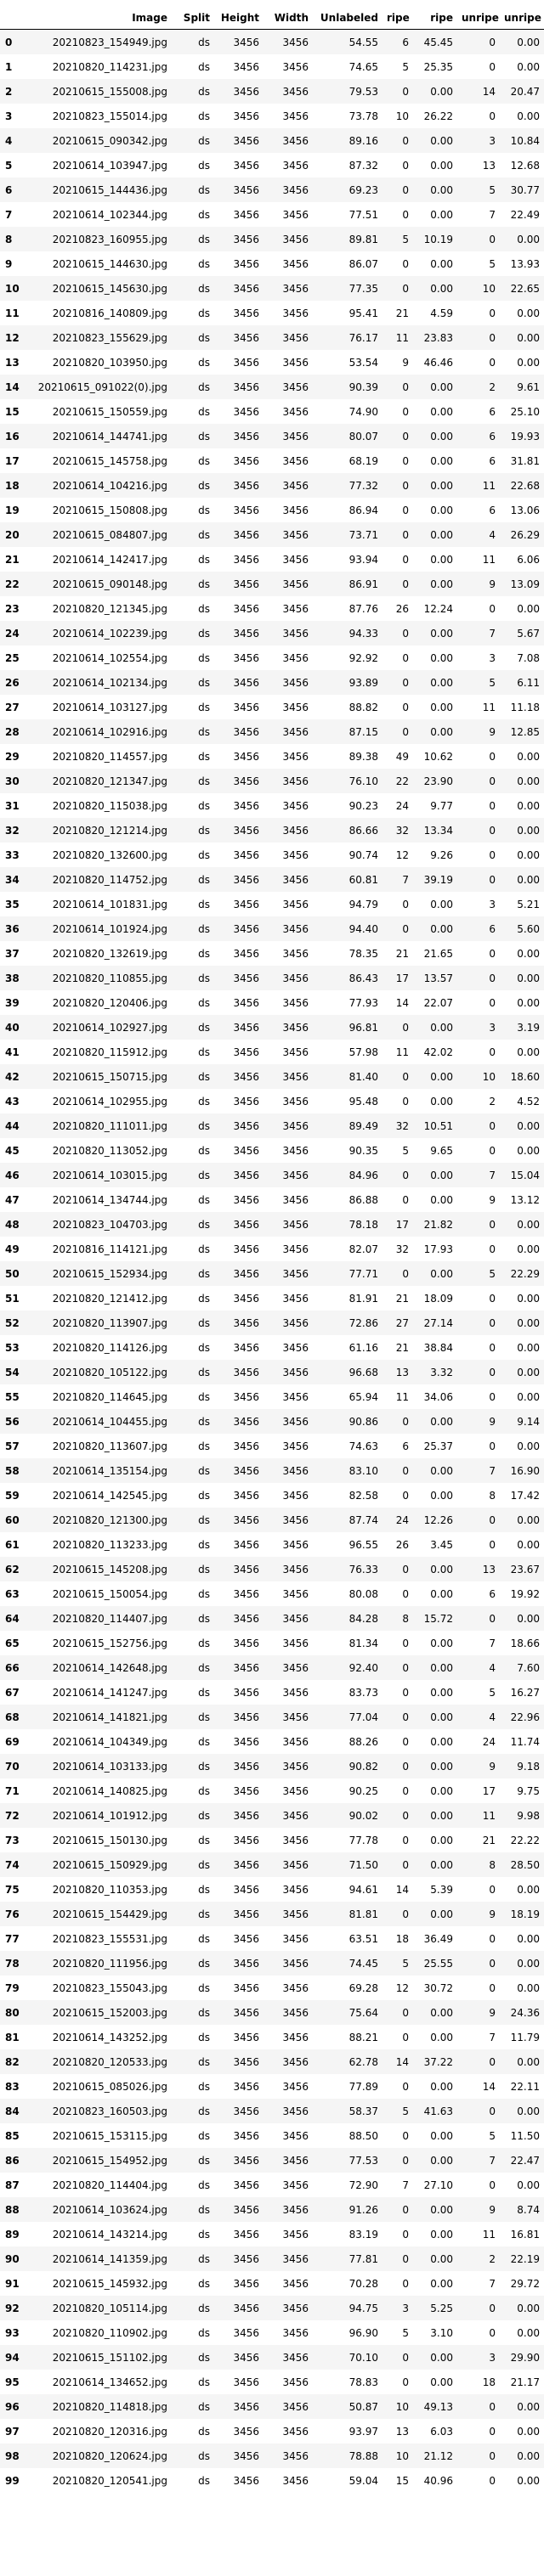  I want to click on table-cell: 20210820_121347.jpg, so click(110, 781).